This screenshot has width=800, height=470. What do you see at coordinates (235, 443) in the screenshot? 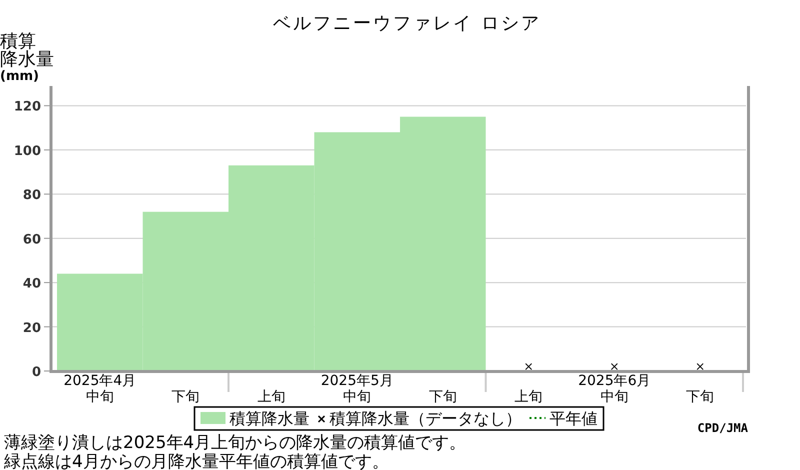
I see `text: 薄緑塗り潰しは2025年4月上旬からの降水量の積算値です。` at bounding box center [235, 443].